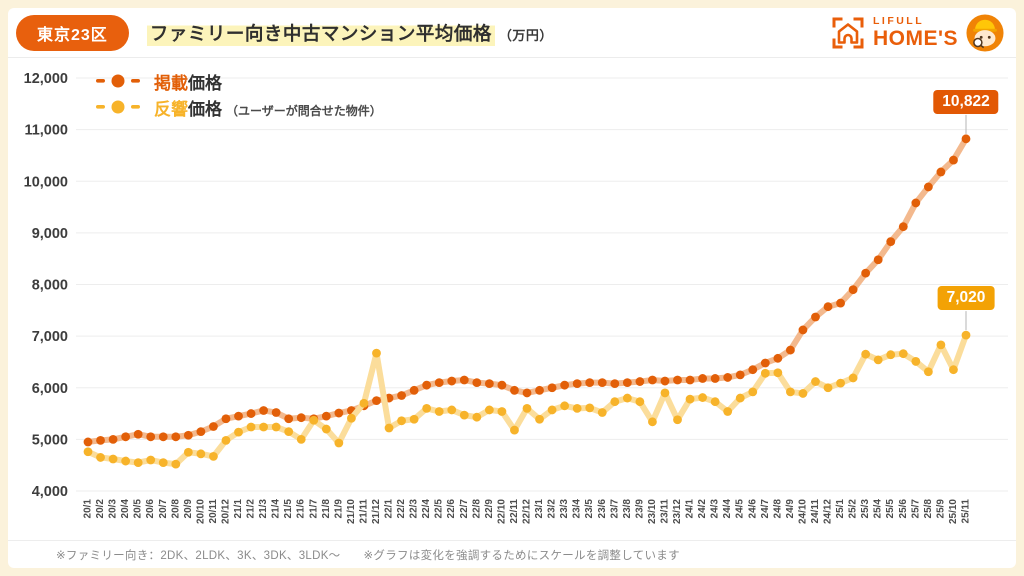 Image resolution: width=1024 pixels, height=576 pixels. Describe the element at coordinates (966, 298) in the screenshot. I see `value-label-inquiry-price: 7,020` at that location.